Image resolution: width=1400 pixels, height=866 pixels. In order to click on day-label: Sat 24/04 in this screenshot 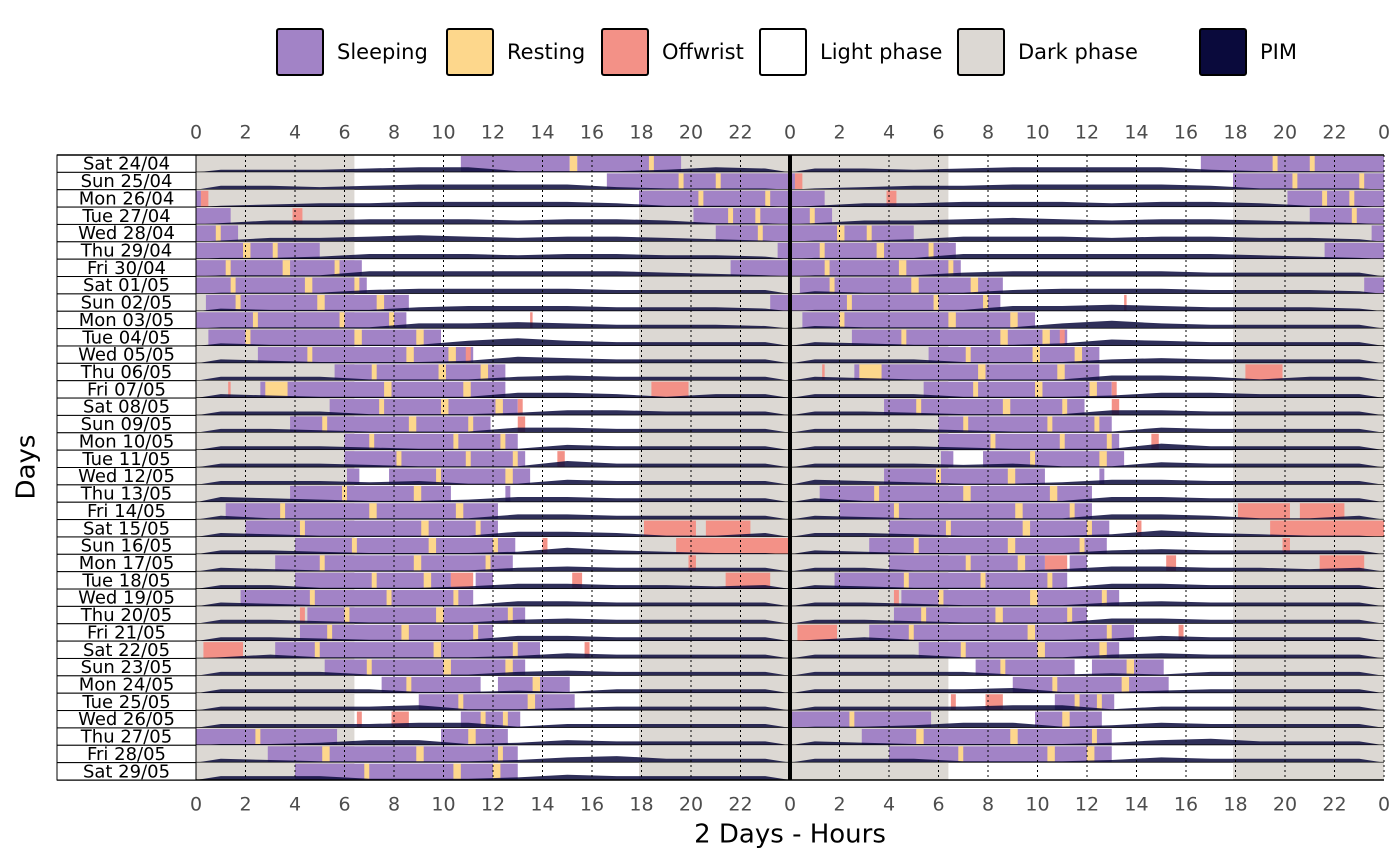, I will do `click(126, 164)`.